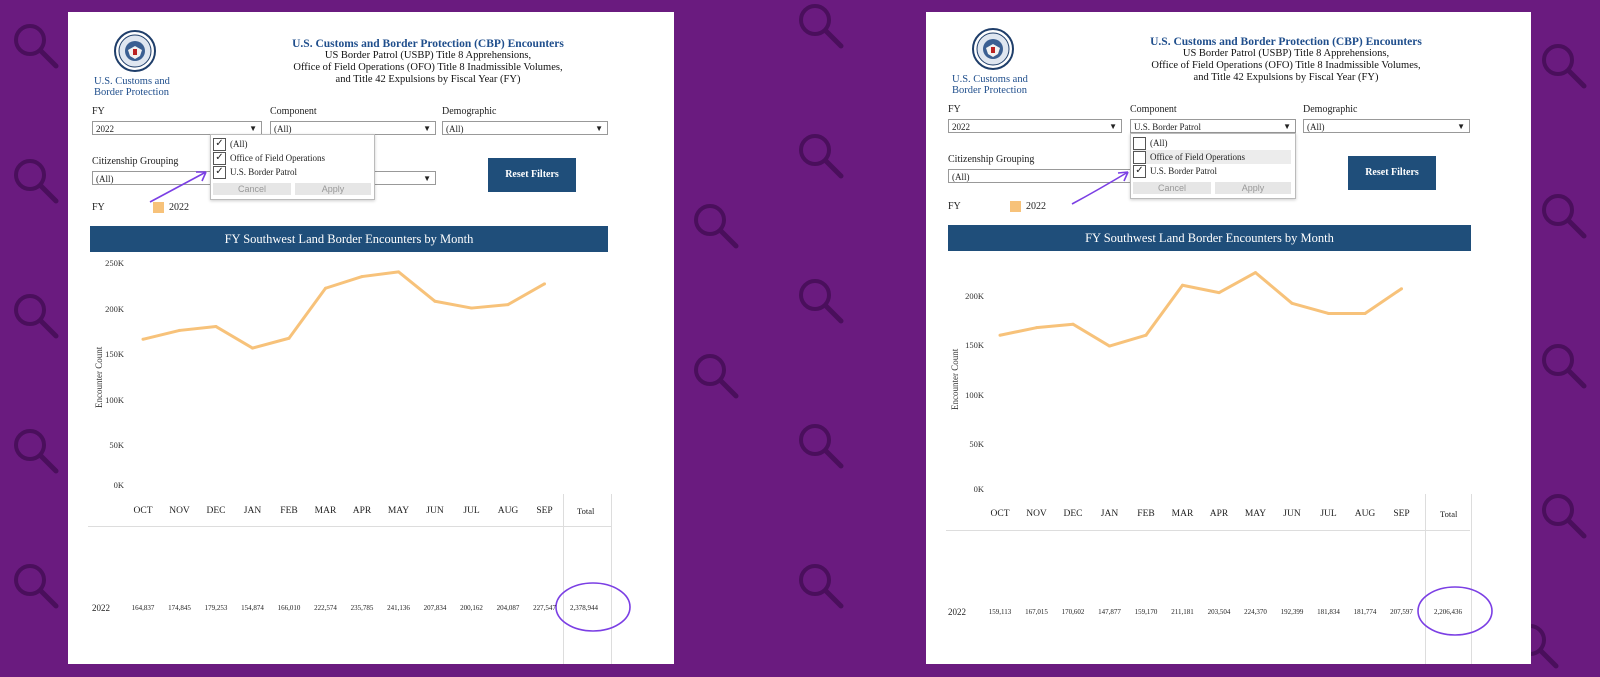  I want to click on dropdown-option-ofo: Office of Field Operations, so click(1212, 157).